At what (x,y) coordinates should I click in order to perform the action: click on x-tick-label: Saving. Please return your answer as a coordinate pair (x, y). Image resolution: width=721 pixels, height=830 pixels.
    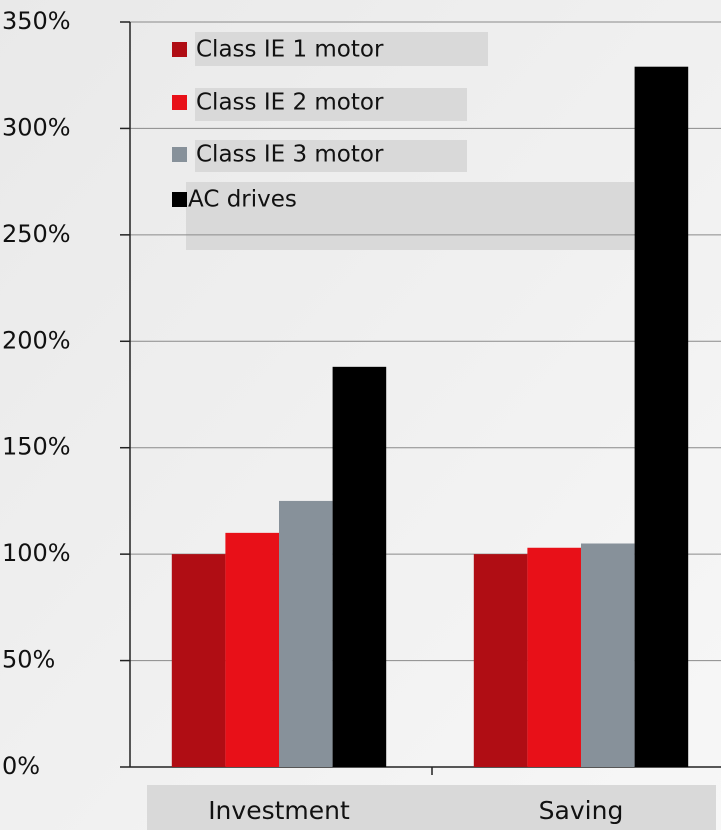
    Looking at the image, I should click on (581, 810).